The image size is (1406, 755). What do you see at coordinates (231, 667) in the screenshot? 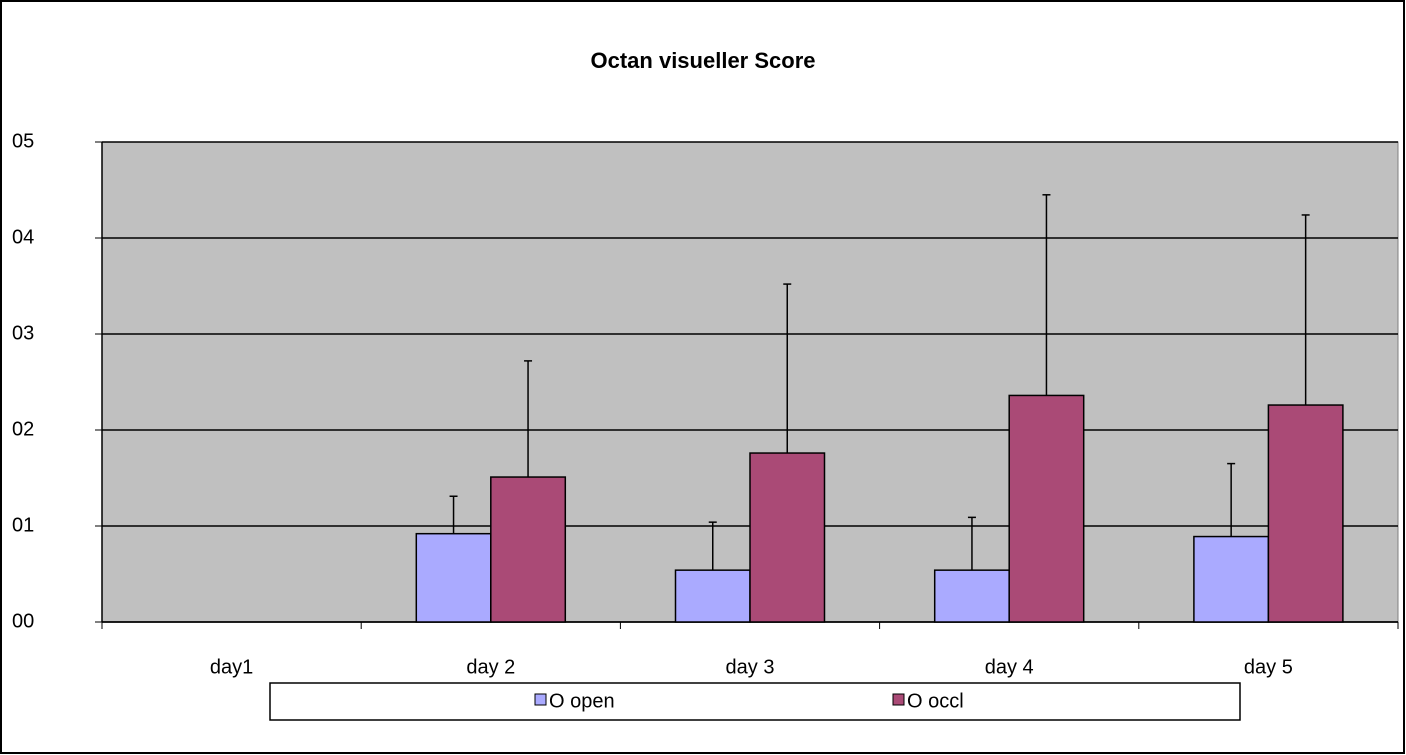
I see `x-tick-label: day1` at bounding box center [231, 667].